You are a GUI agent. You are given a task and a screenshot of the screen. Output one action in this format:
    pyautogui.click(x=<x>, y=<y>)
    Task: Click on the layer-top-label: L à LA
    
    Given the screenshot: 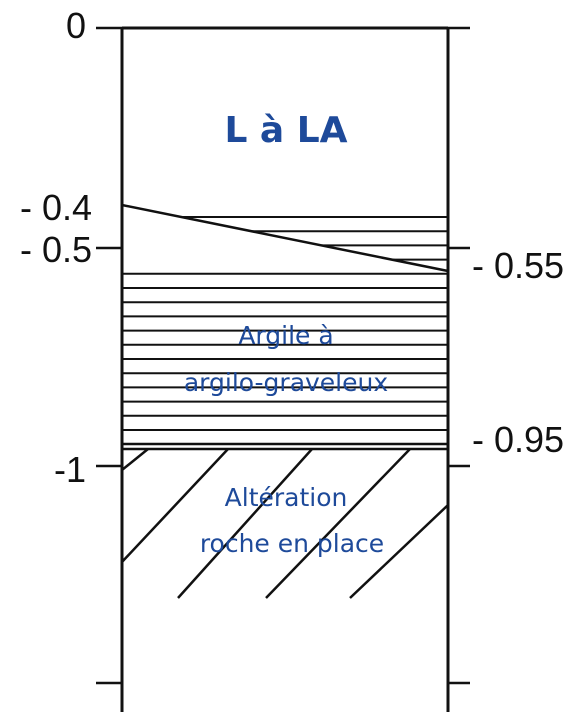 What is the action you would take?
    pyautogui.click(x=285, y=130)
    